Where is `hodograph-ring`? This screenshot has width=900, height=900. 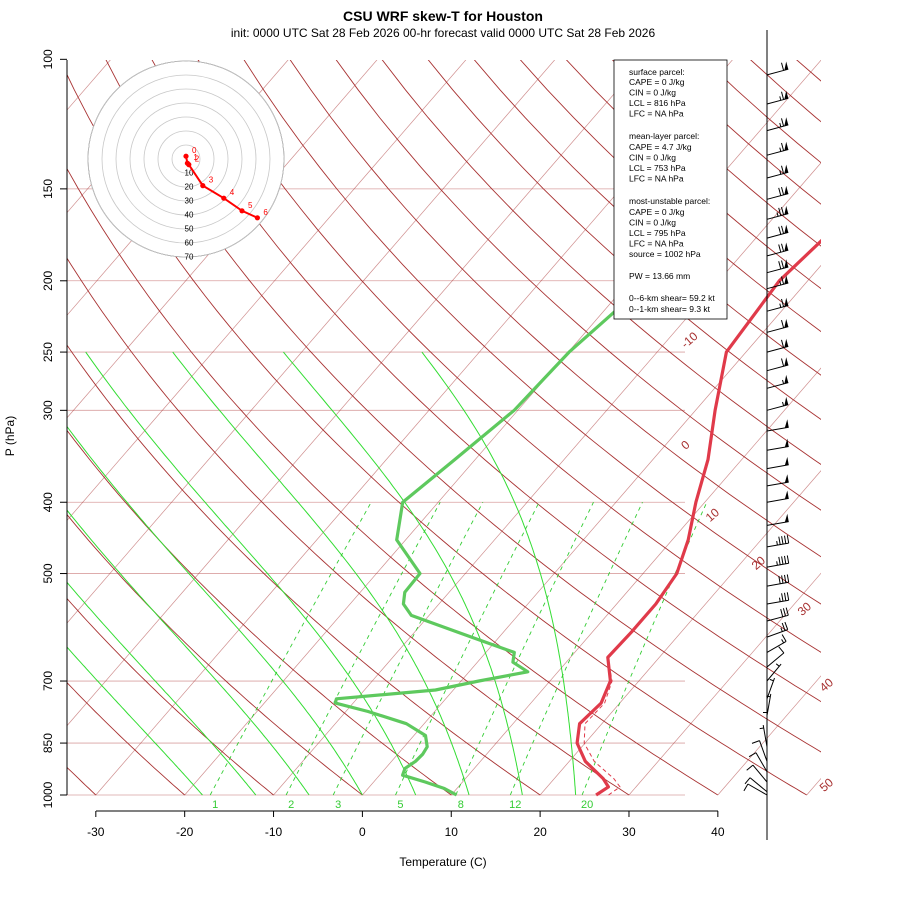
hodograph-ring is located at coordinates (186, 159).